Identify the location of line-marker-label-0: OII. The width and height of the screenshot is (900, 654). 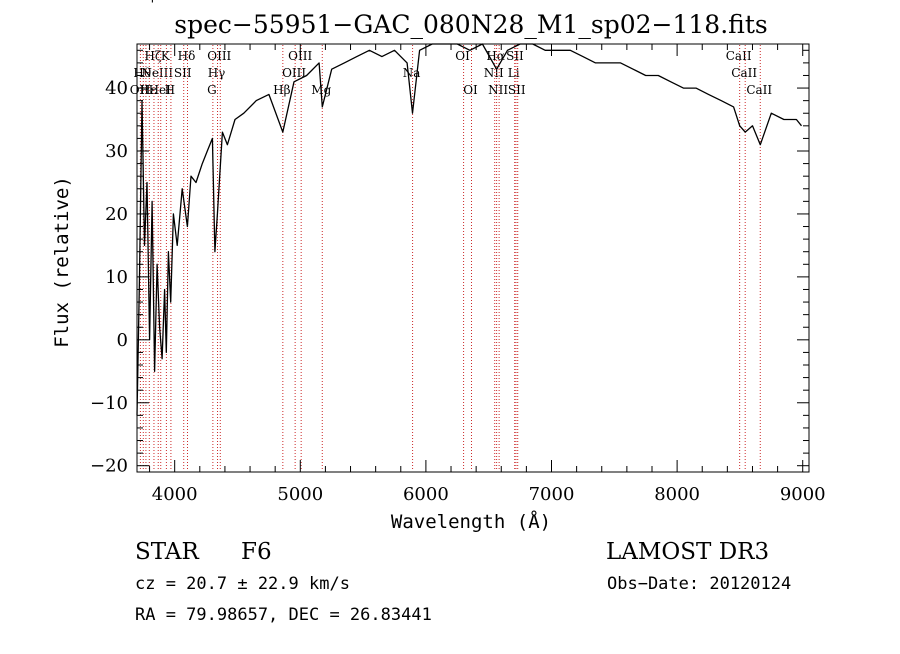
(140, 90).